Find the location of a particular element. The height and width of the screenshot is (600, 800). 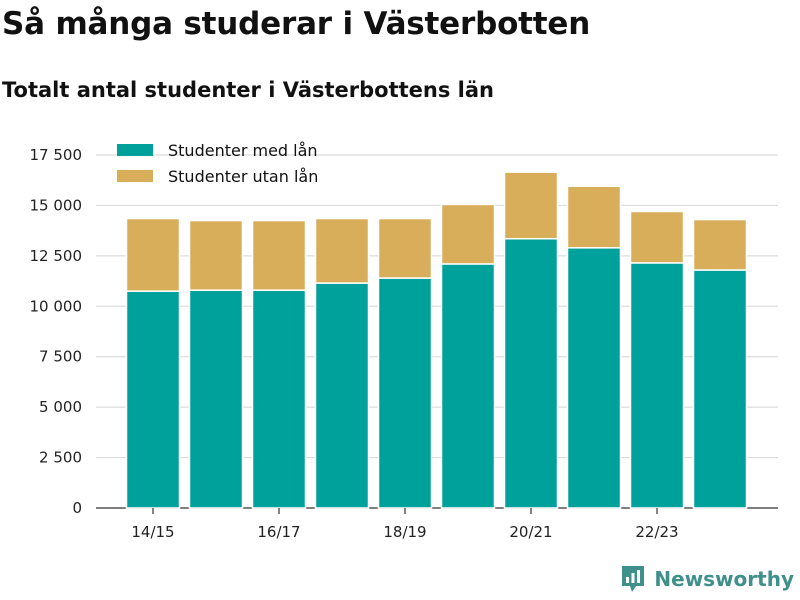

brand-name: Newsworthy is located at coordinates (724, 579).